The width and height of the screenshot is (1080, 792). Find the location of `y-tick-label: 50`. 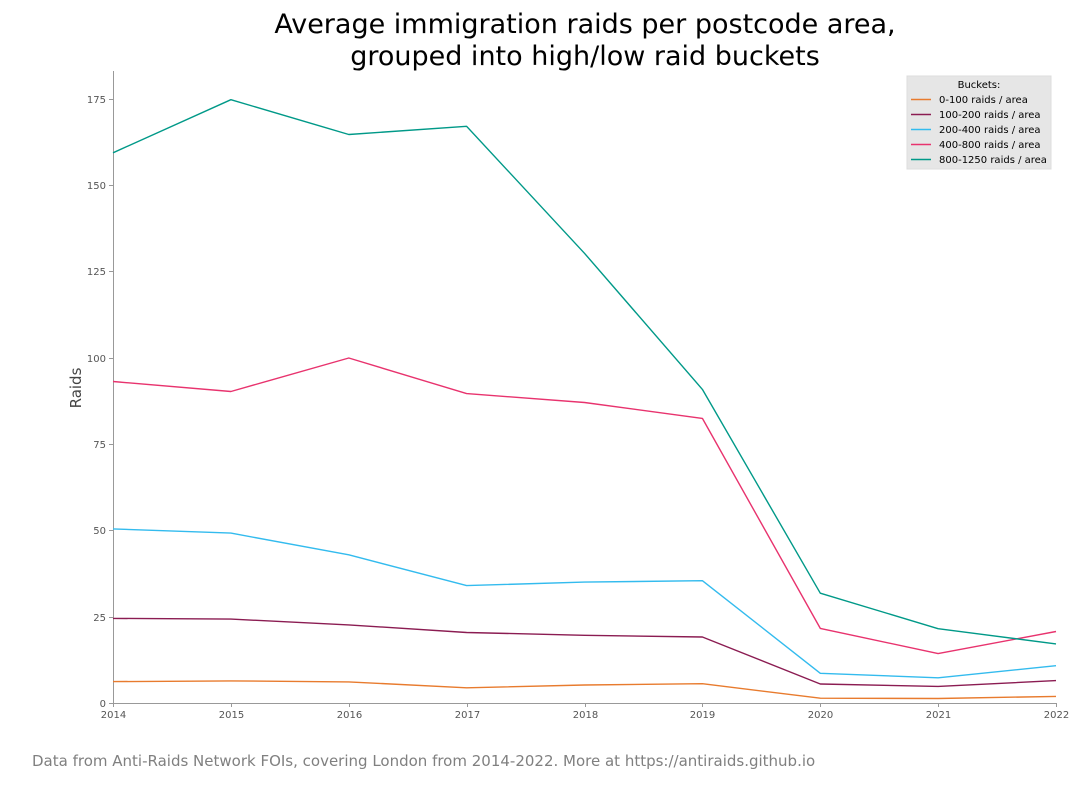

y-tick-label: 50 is located at coordinates (99, 531).